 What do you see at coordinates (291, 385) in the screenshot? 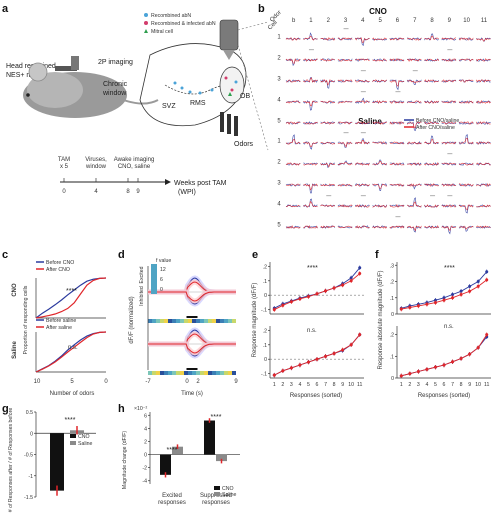
I see `panel-e-bottom-xtick-label: 3` at bounding box center [291, 385].